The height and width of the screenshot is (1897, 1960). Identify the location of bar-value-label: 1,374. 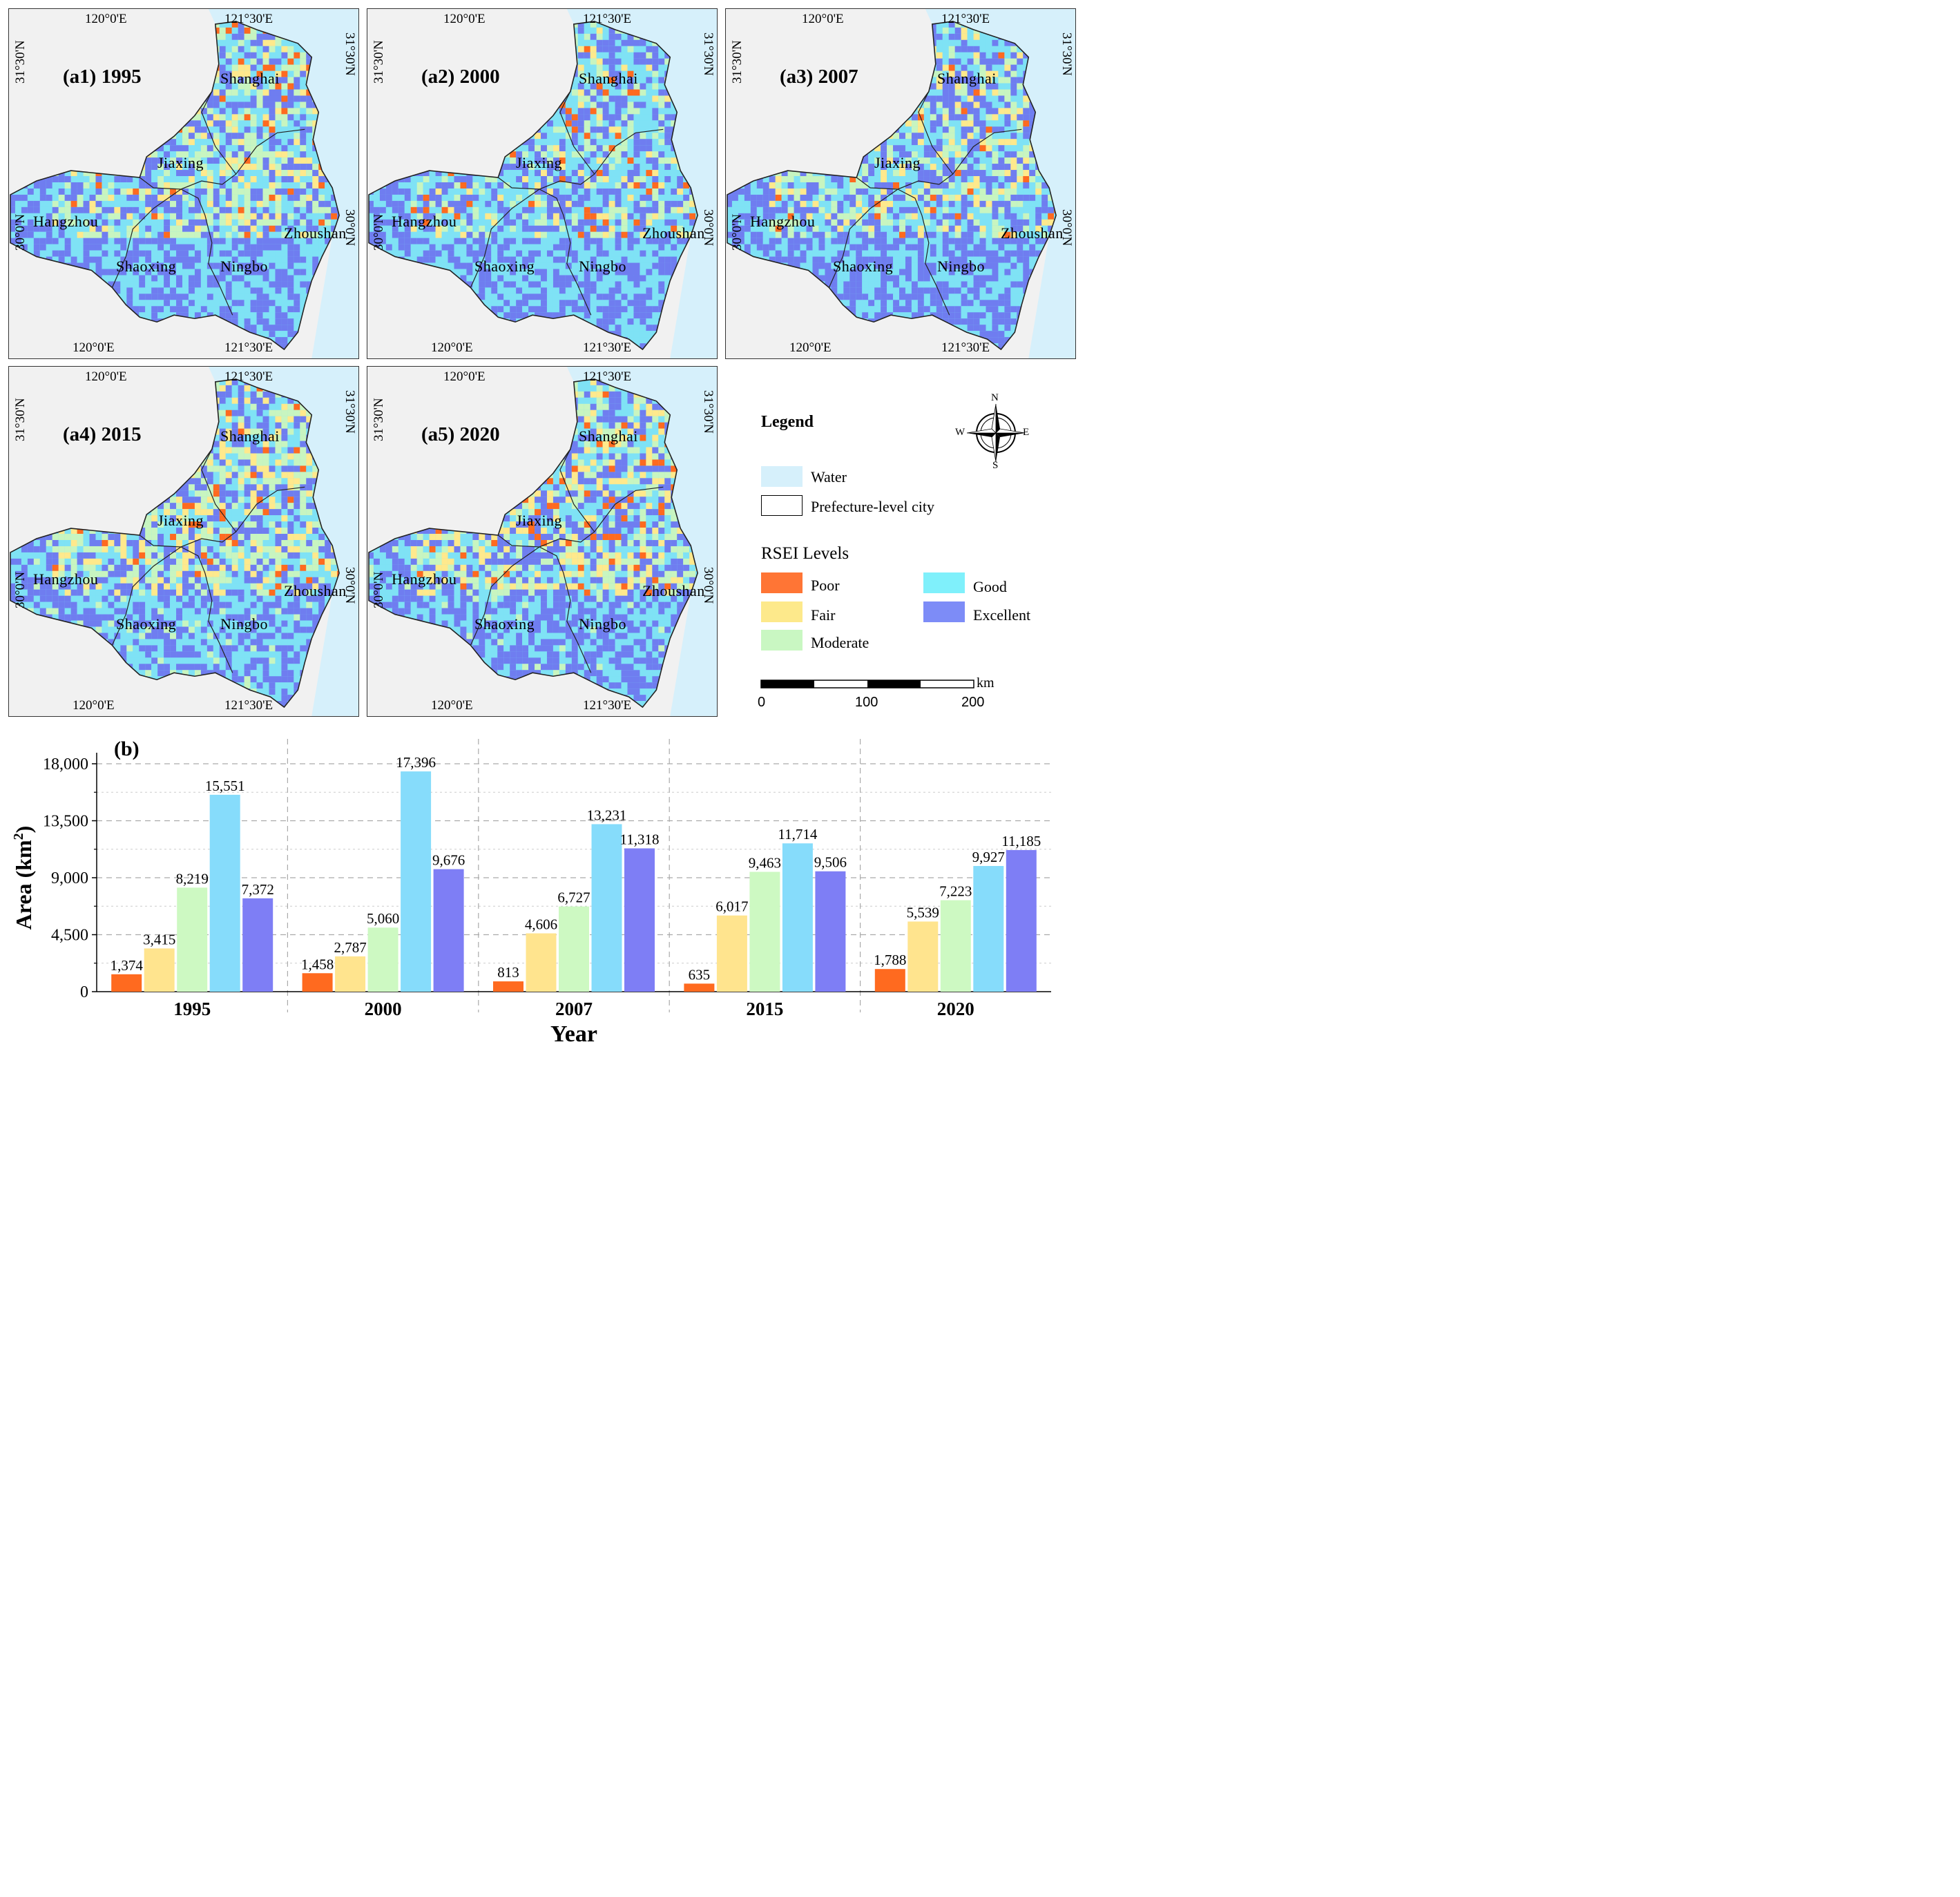
(127, 965).